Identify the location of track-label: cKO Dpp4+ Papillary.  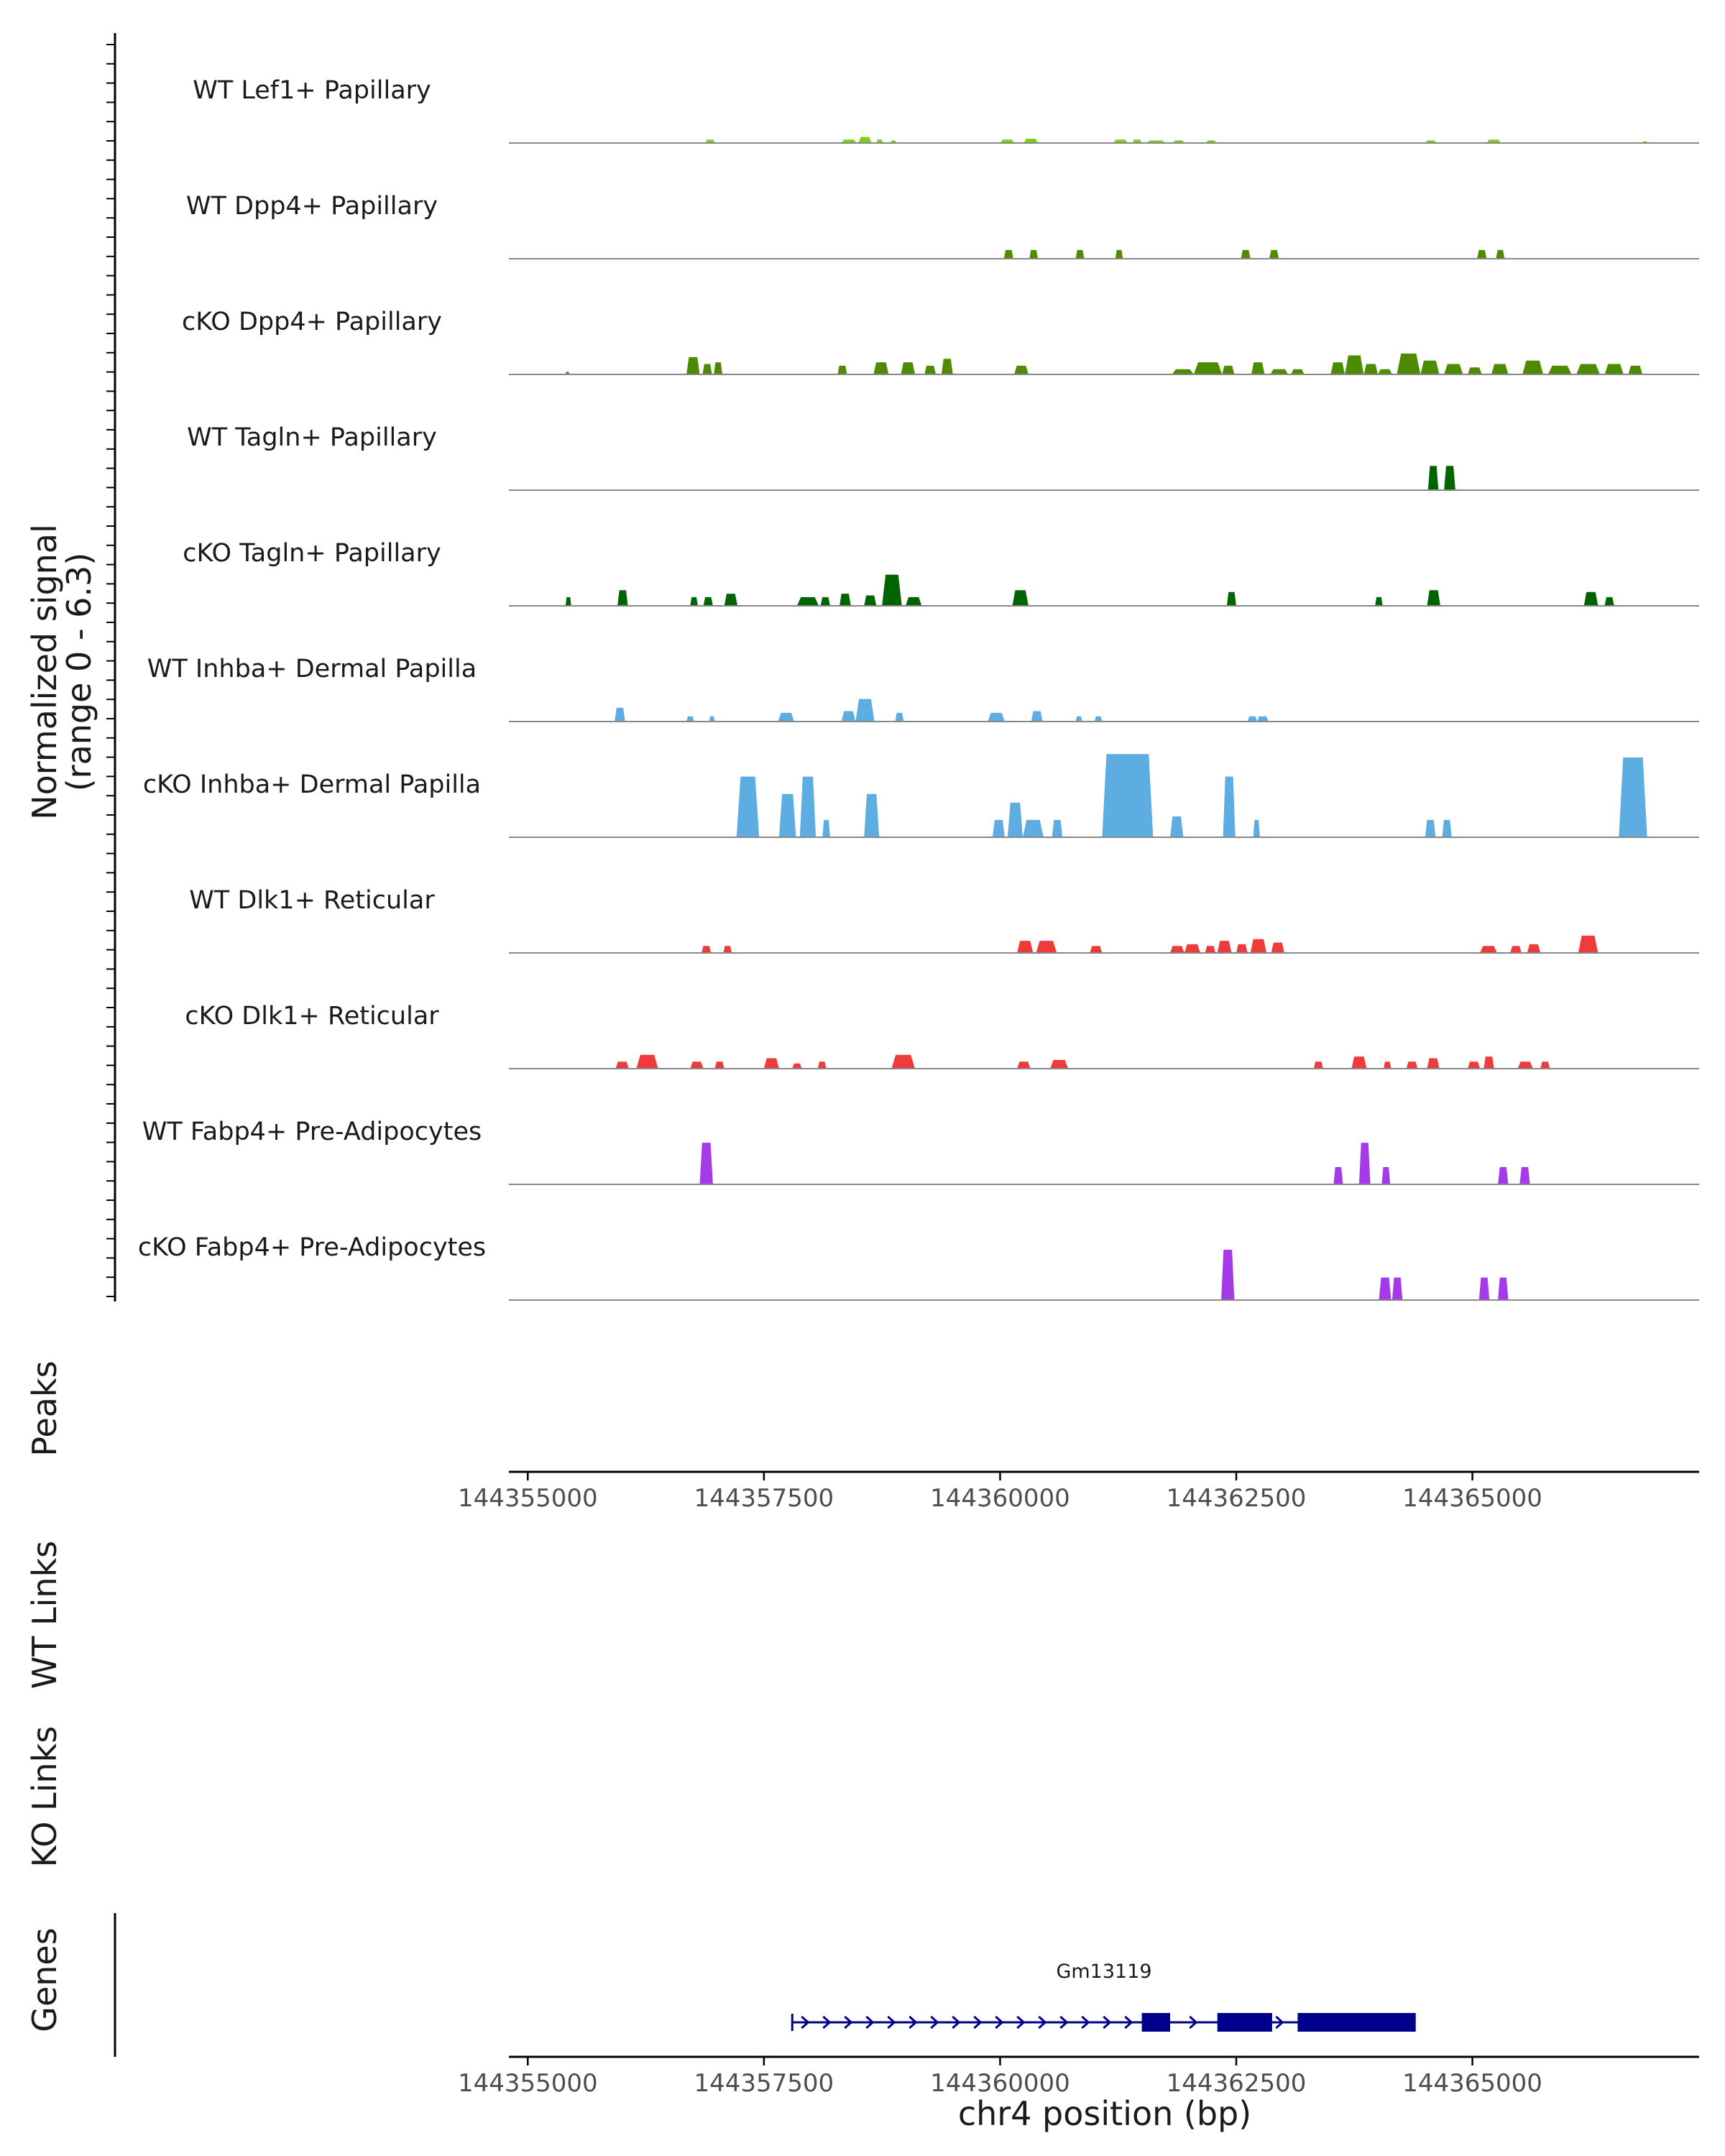
(312, 322).